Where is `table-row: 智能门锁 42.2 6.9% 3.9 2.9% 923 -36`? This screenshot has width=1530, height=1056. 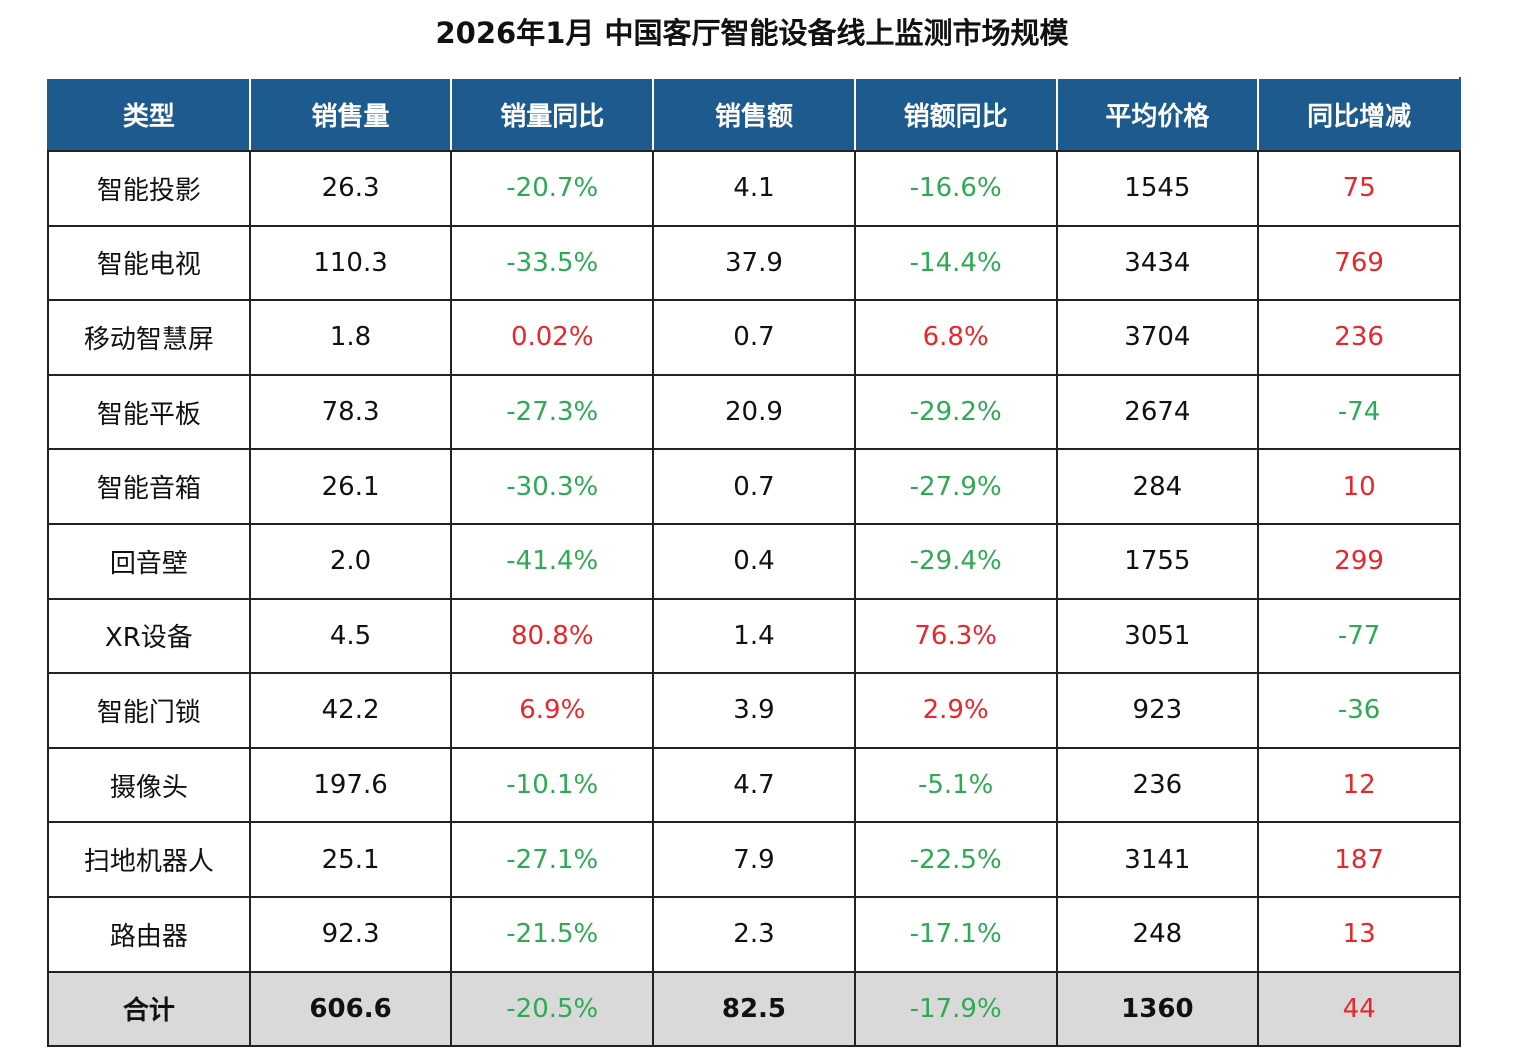 table-row: 智能门锁 42.2 6.9% 3.9 2.9% 923 -36 is located at coordinates (754, 710).